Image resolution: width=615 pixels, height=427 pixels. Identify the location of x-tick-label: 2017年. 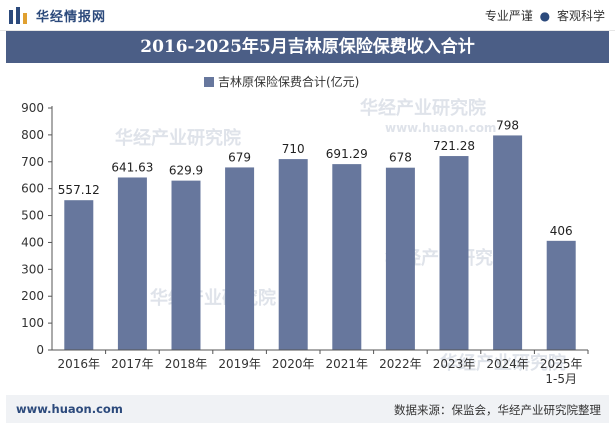
(132, 364).